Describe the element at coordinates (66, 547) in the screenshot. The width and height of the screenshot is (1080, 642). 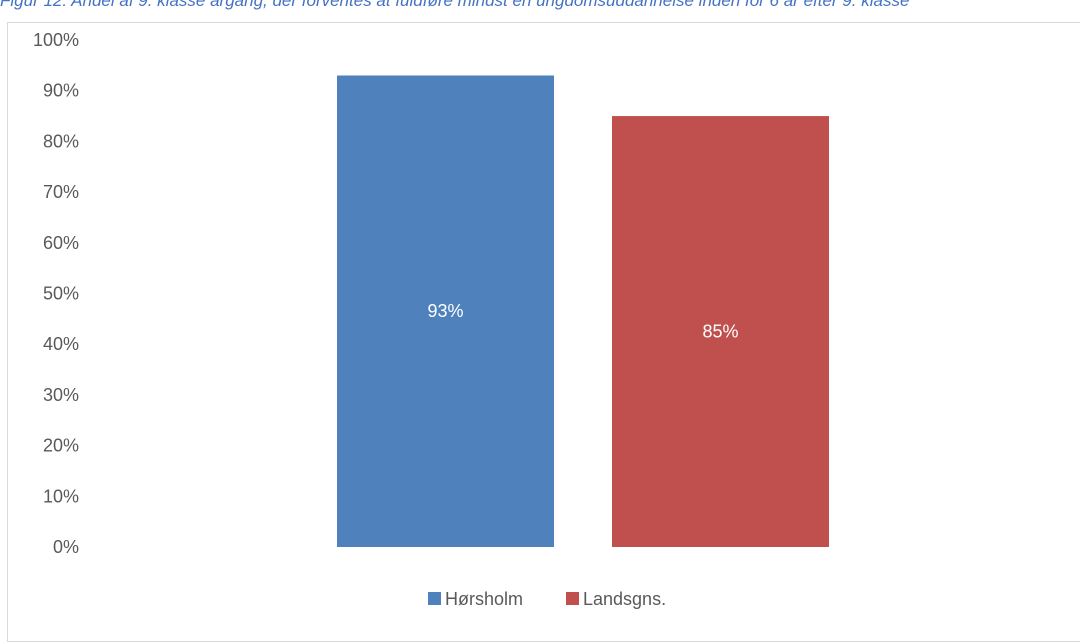
I see `y-tick-label: 0%` at that location.